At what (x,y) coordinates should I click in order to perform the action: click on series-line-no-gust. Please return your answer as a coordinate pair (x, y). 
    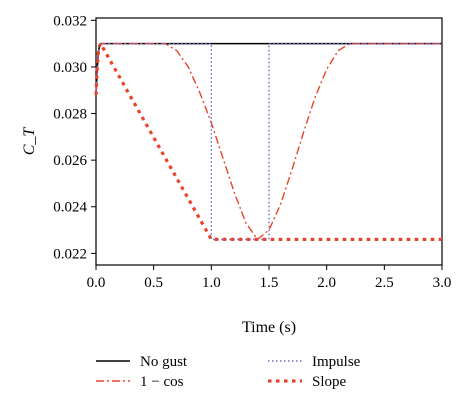
    Looking at the image, I should click on (268, 68).